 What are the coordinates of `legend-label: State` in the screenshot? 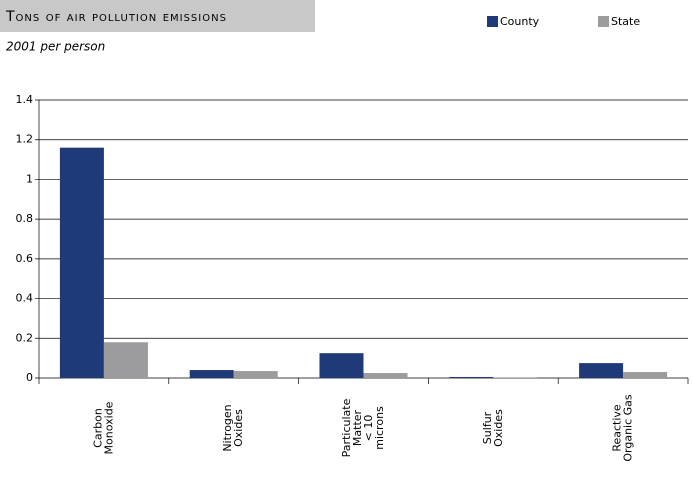 It's located at (625, 21).